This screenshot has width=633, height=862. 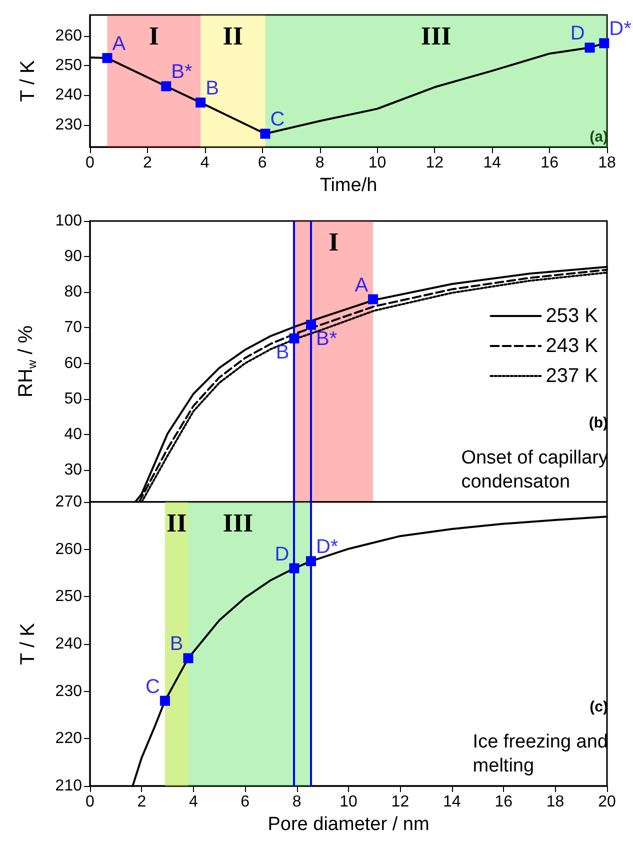 What do you see at coordinates (27, 361) in the screenshot?
I see `y-axis-title: RHw / %` at bounding box center [27, 361].